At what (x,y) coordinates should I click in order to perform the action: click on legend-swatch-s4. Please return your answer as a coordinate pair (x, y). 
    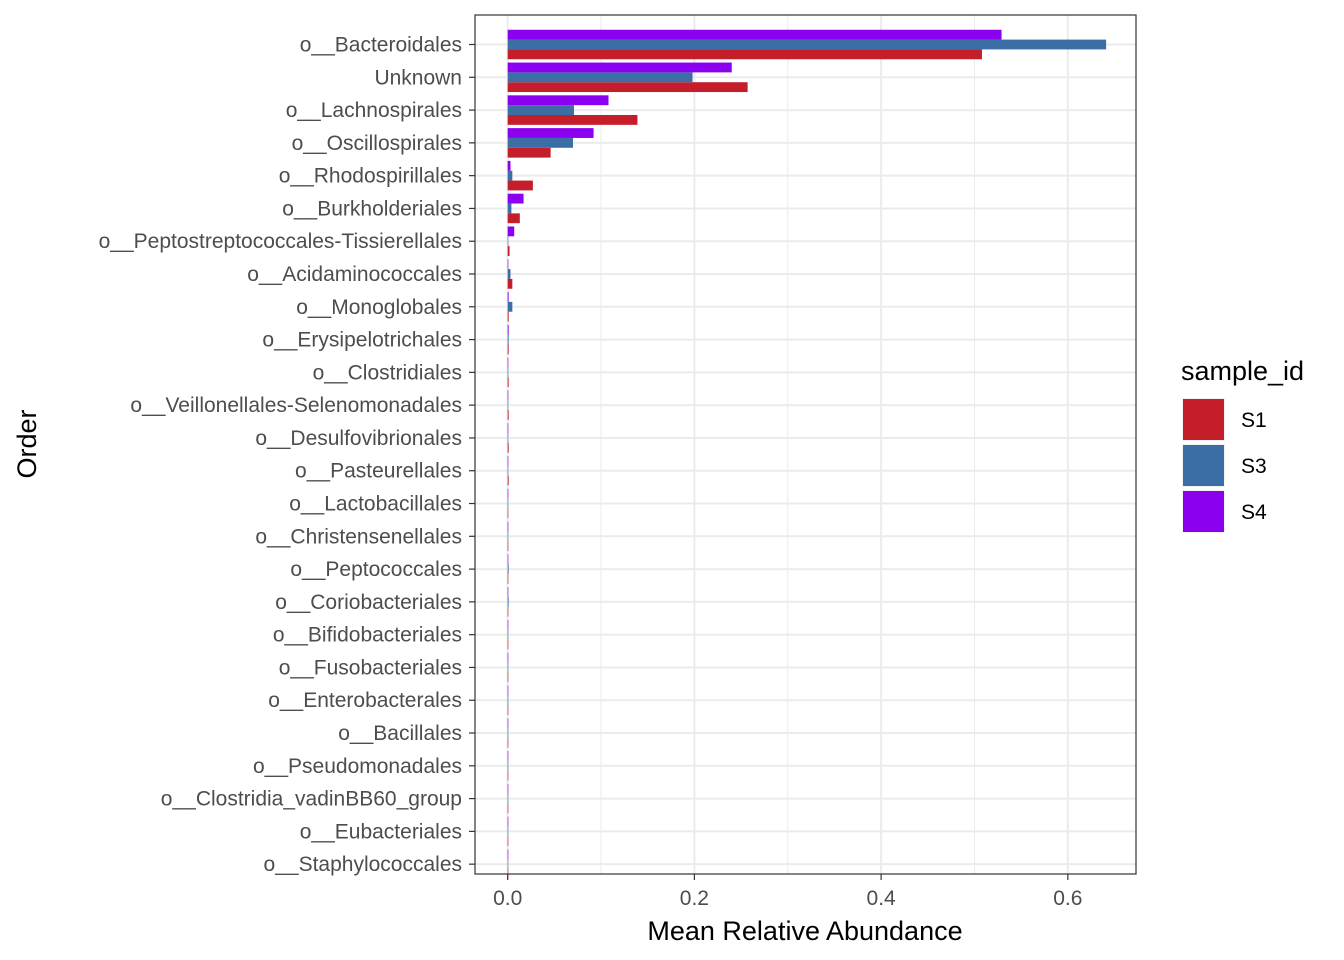
    Looking at the image, I should click on (1203, 511).